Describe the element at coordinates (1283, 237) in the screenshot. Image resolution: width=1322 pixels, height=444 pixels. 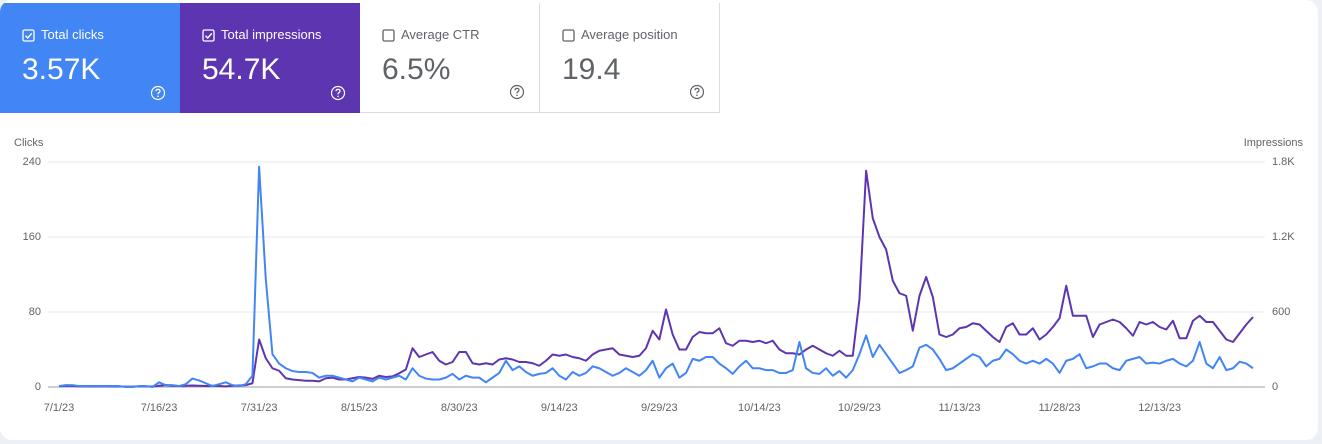
I see `y2-tick-label: 1.2K` at that location.